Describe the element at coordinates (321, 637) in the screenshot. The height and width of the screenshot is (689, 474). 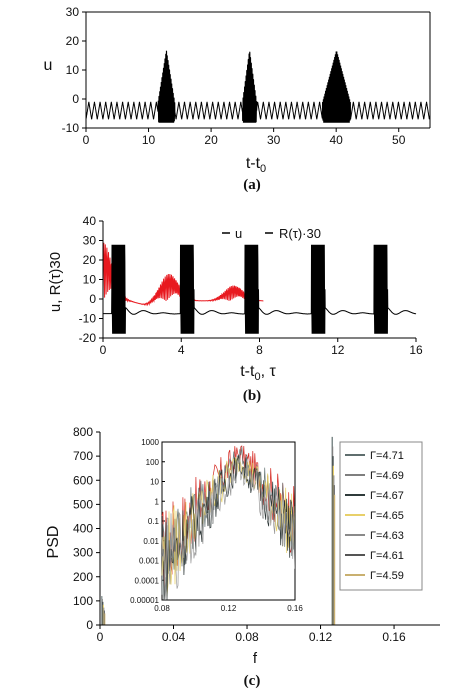
I see `x-tick-label: 0.12` at that location.